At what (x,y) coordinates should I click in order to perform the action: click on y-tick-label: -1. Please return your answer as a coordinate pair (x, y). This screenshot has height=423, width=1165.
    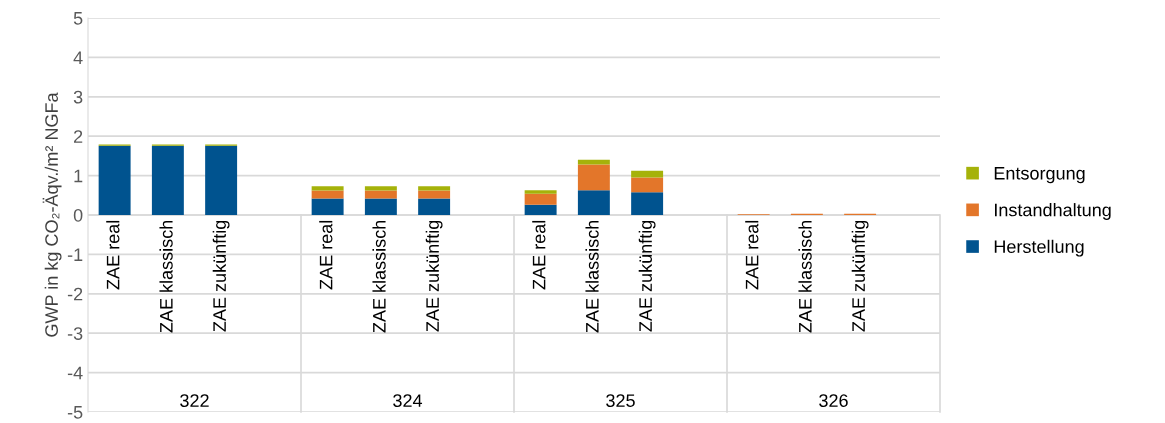
    Looking at the image, I should click on (75, 254).